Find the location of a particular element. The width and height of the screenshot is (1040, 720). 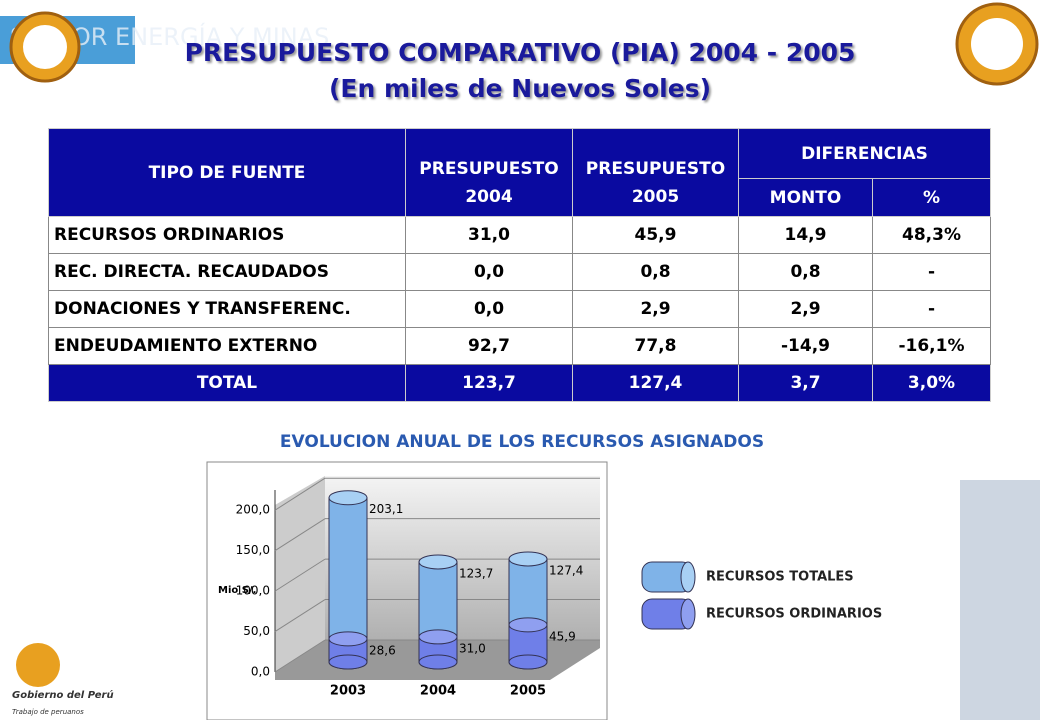

value-label: 127,4 is located at coordinates (566, 570).